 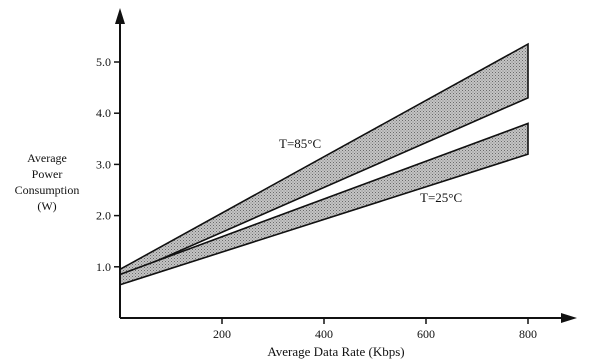 What do you see at coordinates (103, 267) in the screenshot?
I see `y-tick-label: 1.0` at bounding box center [103, 267].